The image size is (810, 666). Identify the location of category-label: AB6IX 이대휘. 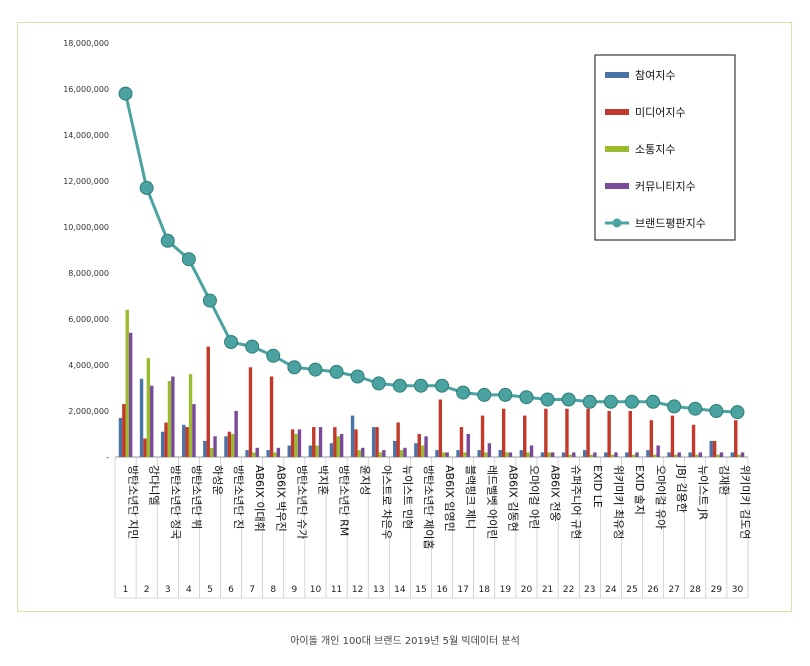
(259, 498).